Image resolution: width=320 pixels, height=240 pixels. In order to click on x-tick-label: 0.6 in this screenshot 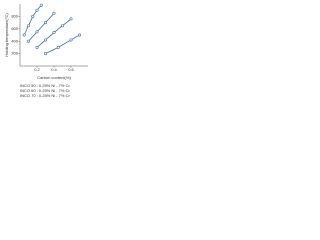, I will do `click(71, 69)`.